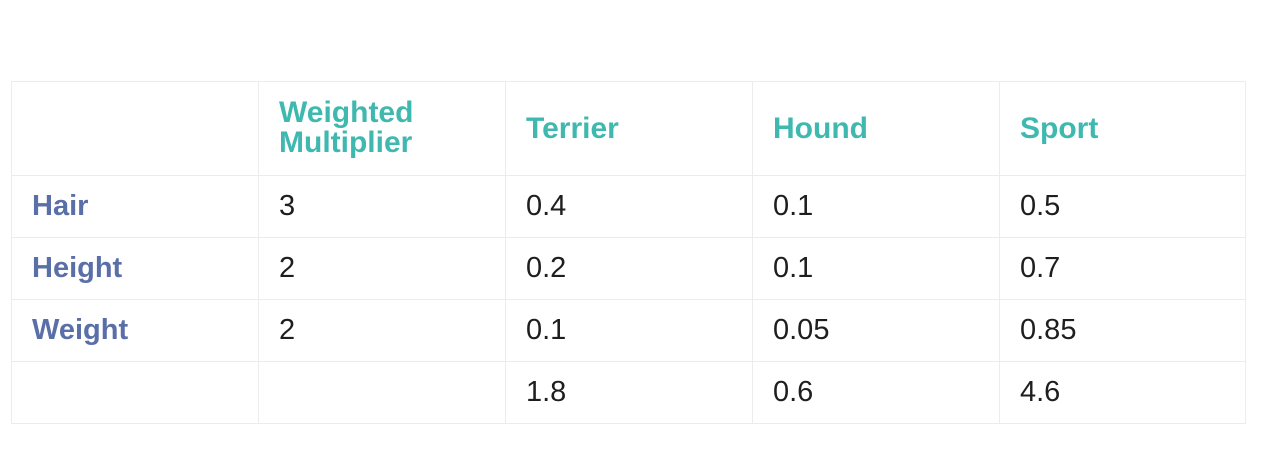 This screenshot has width=1280, height=468. I want to click on table-cell: 1.8, so click(629, 392).